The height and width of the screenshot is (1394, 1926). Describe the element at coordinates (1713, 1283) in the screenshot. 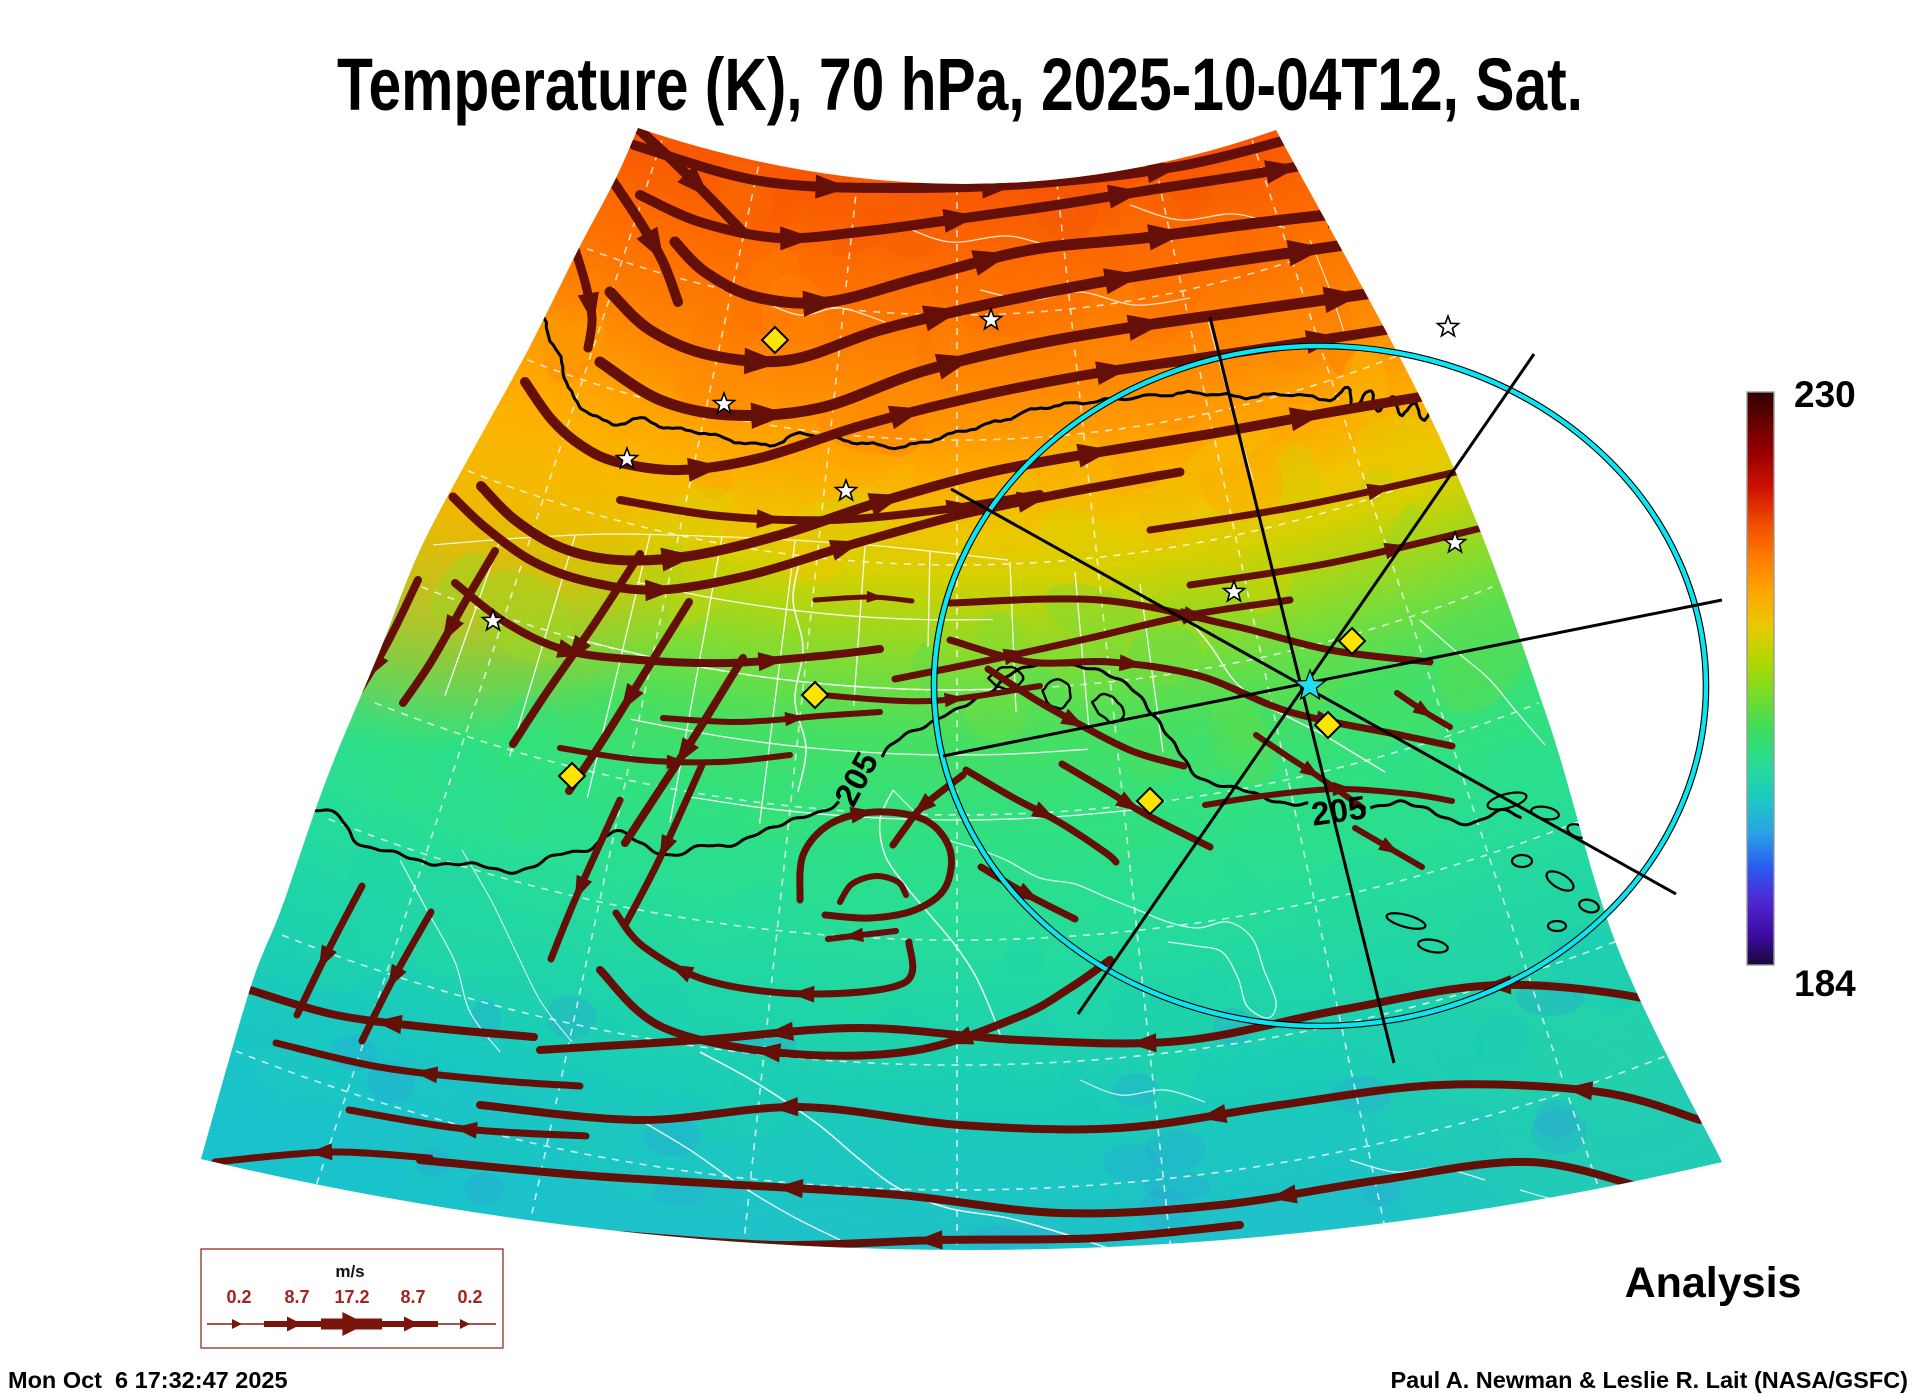

I see `svg-text: Analysis` at that location.